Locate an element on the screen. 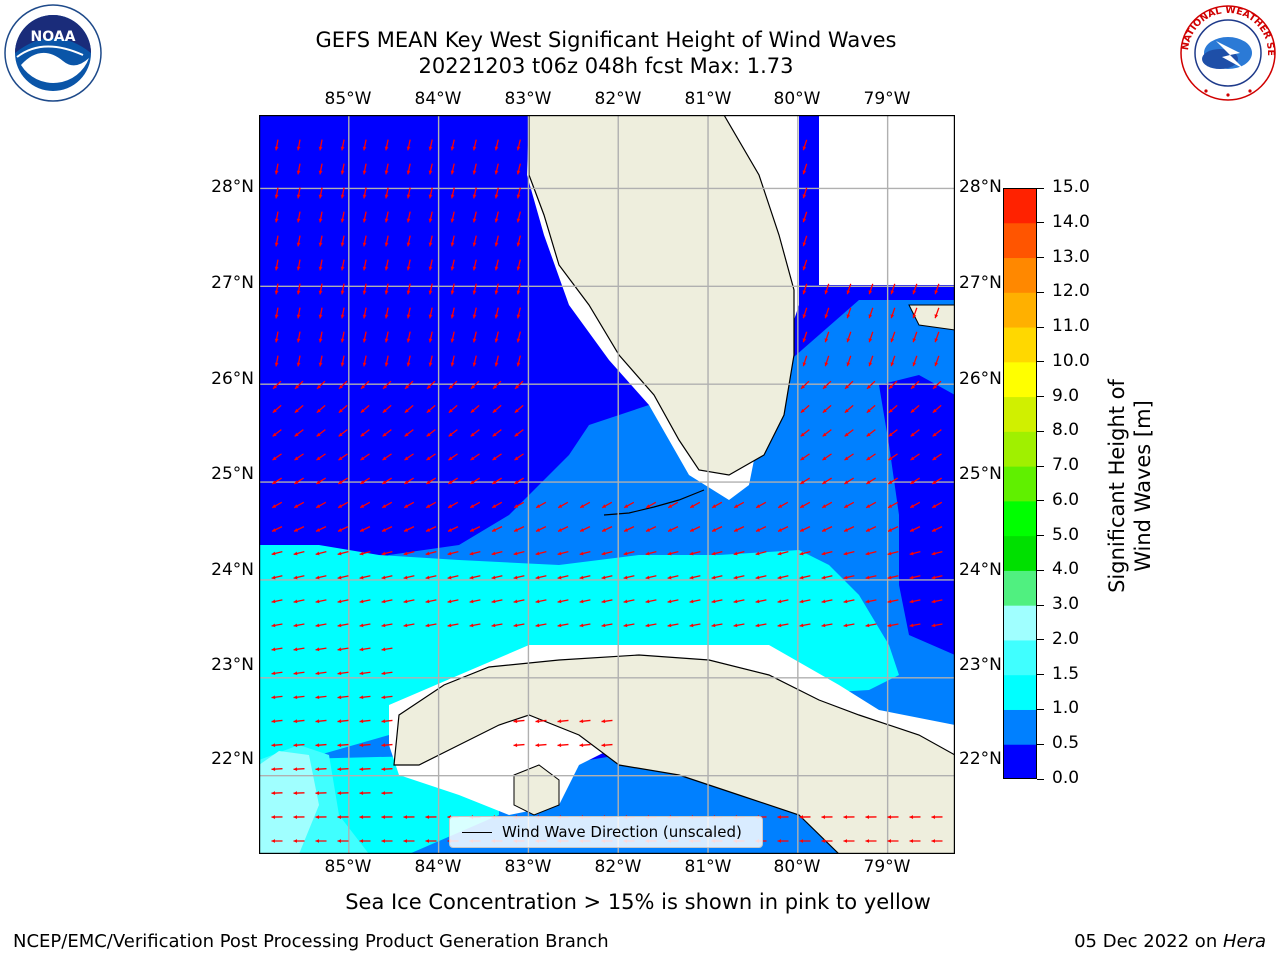  colorbar-tick-label: 1.0 is located at coordinates (1066, 708).